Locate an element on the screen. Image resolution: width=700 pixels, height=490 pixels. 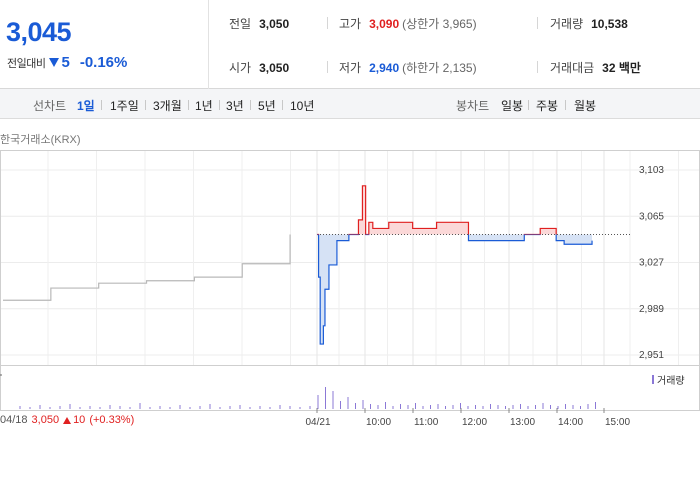
x-axis: 04/21 10:00 11:00 12:00 13:00 14:00 15:00 is located at coordinates (467, 418).